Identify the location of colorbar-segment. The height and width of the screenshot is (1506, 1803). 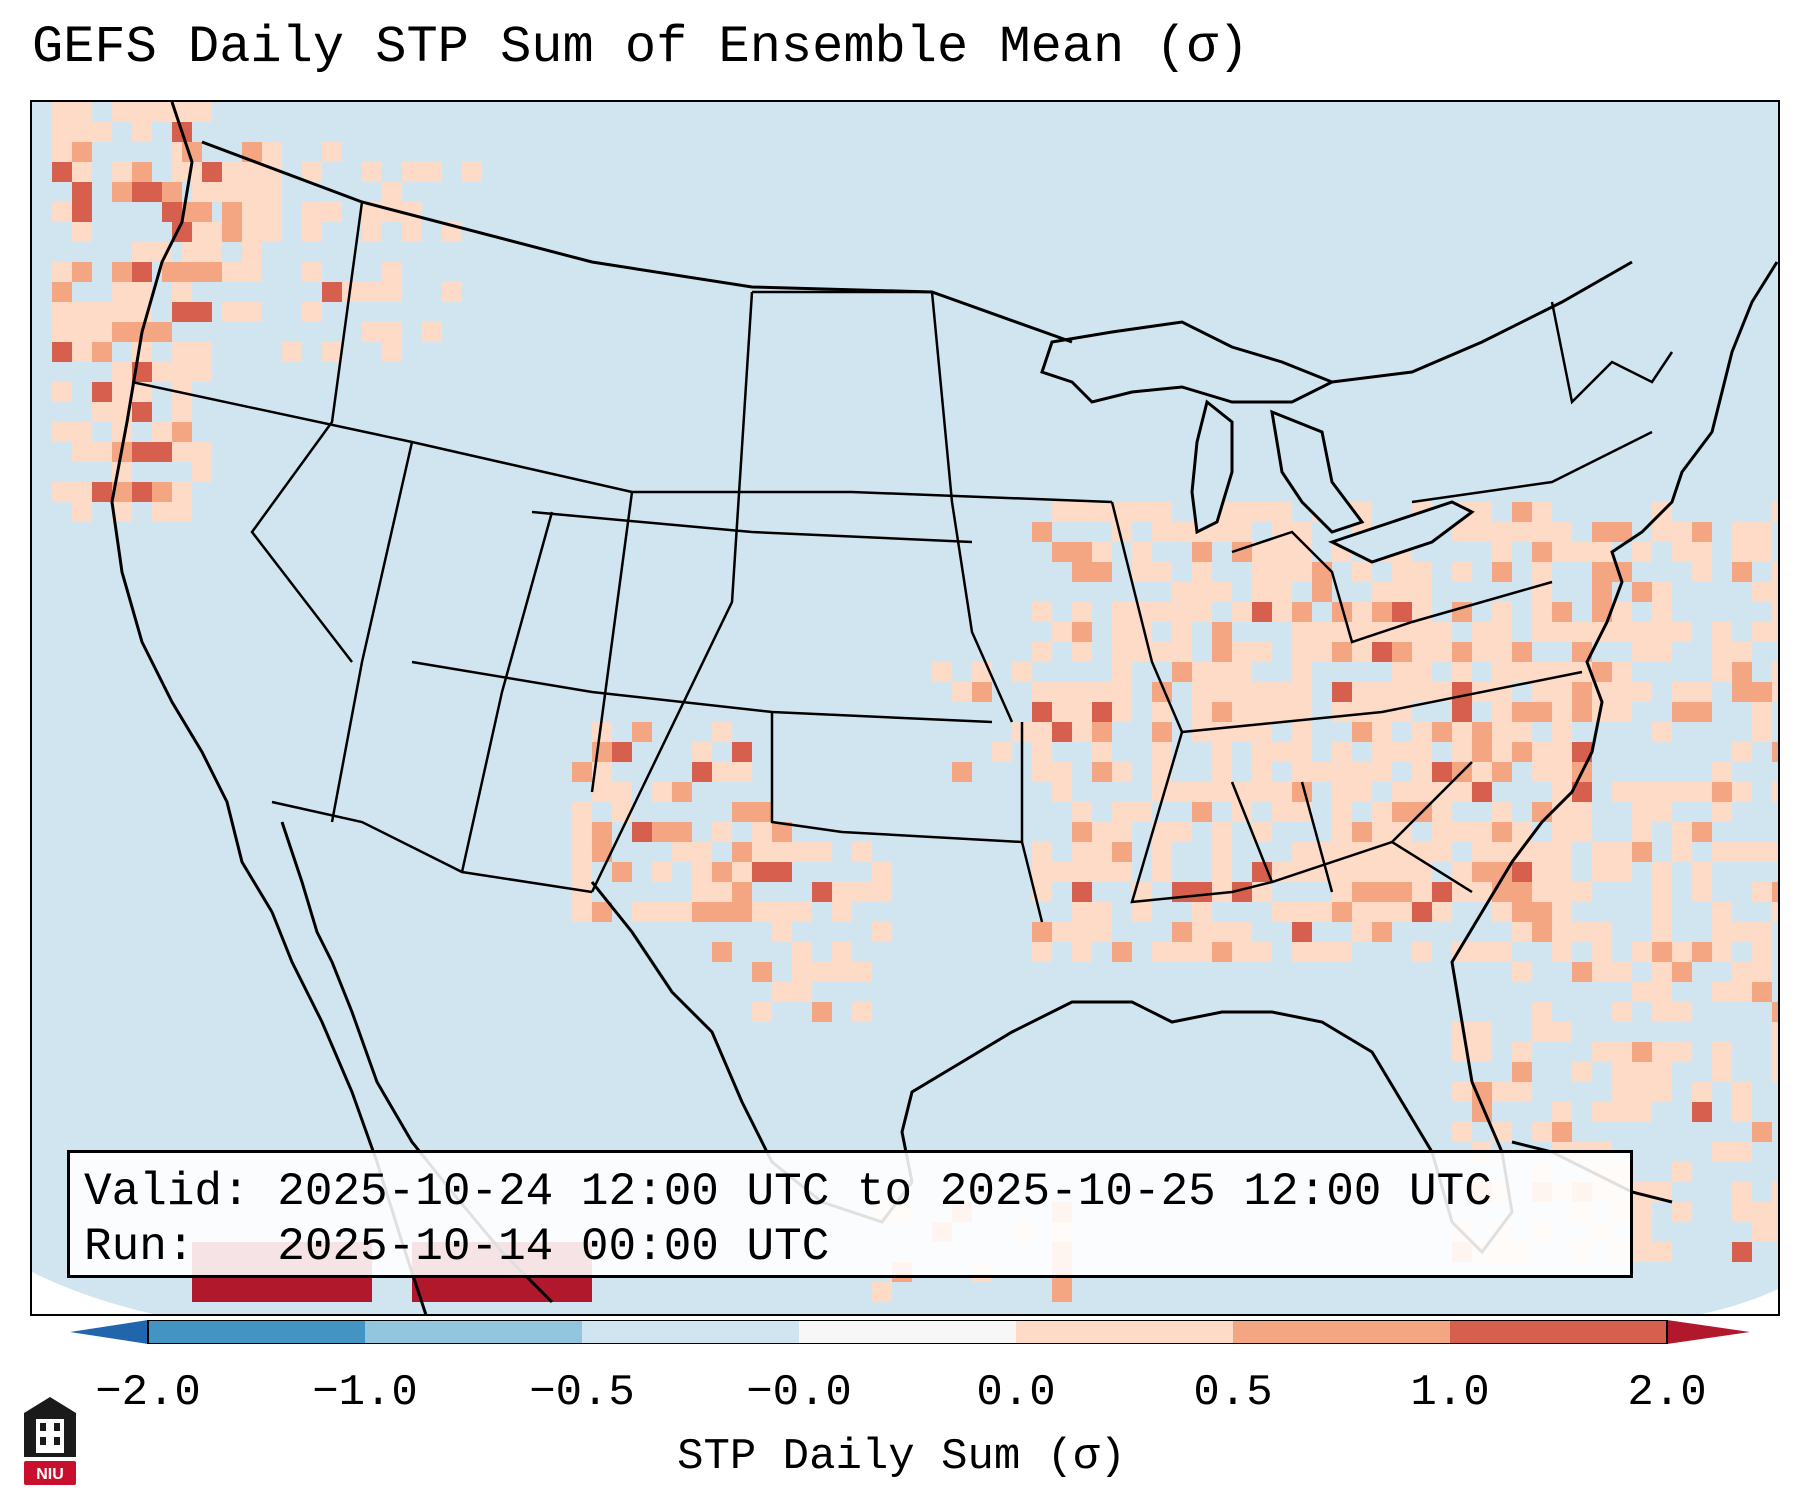
(1341, 1332).